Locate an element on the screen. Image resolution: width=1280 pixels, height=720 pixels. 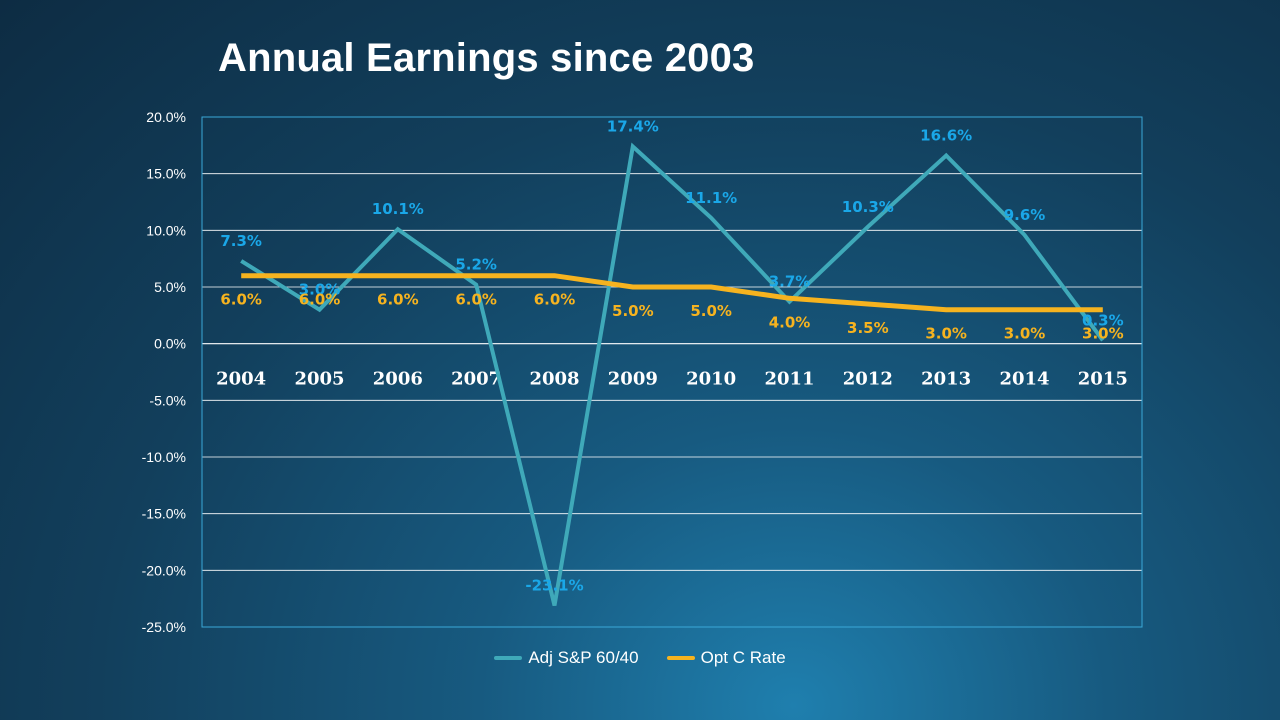
y-tick-label: 5.0% is located at coordinates (170, 287).